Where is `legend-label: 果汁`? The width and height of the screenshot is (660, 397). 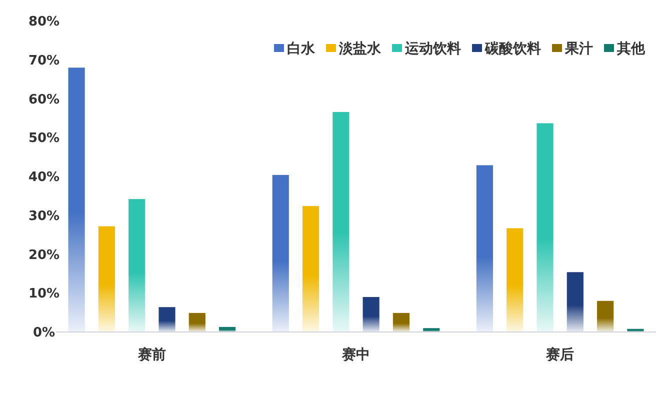
legend-label: 果汁 is located at coordinates (578, 48).